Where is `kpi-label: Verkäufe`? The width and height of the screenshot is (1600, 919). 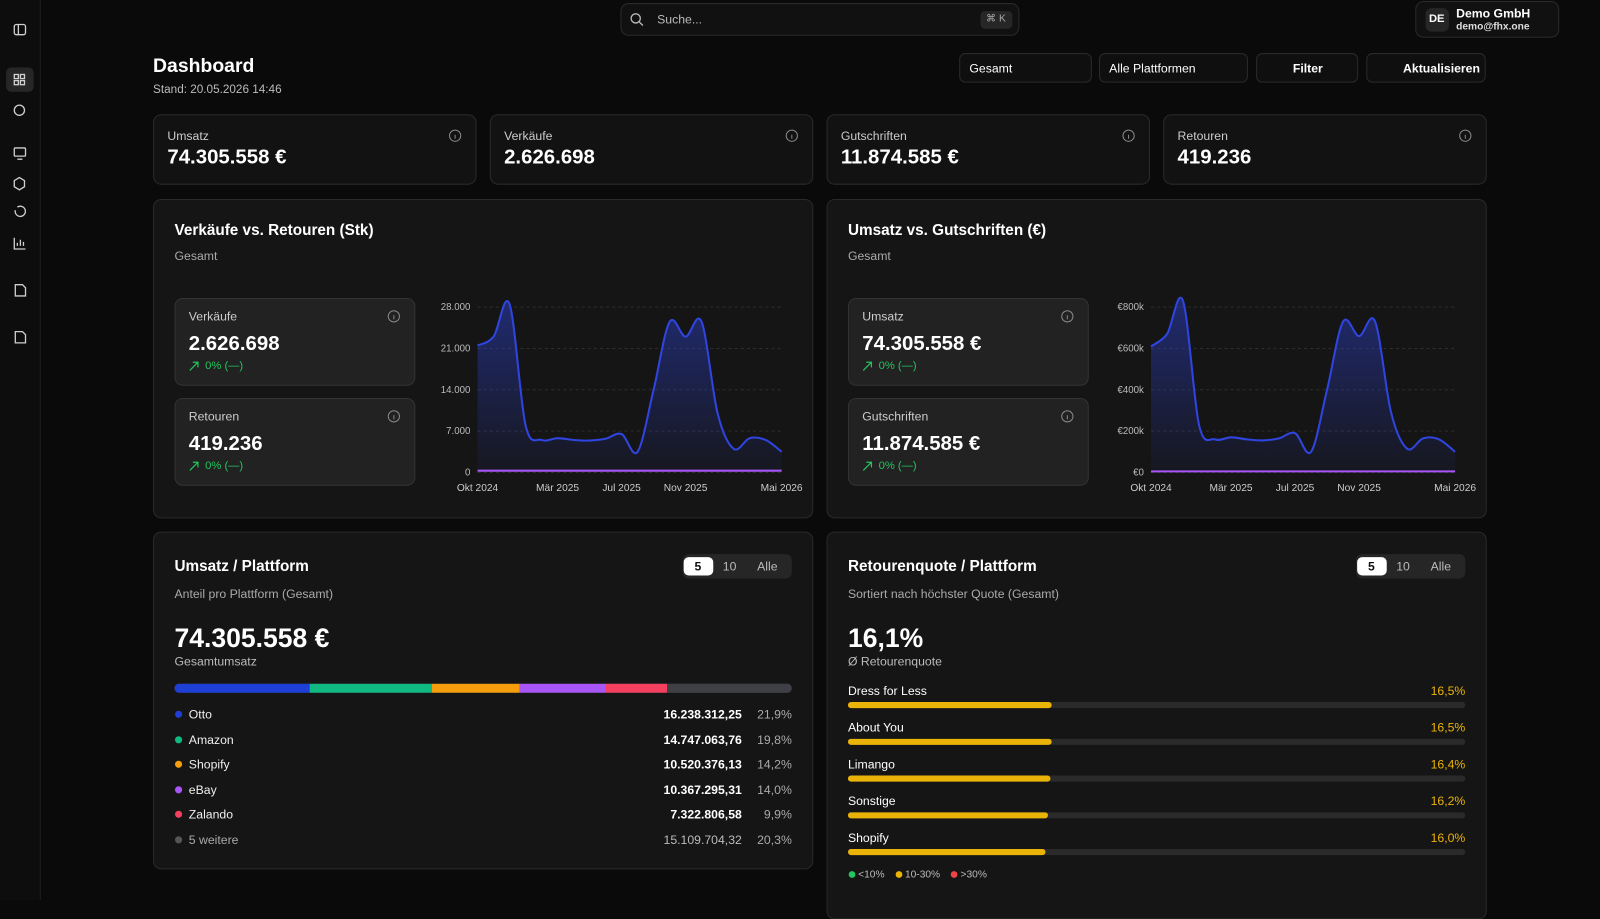
kpi-label: Verkäufe is located at coordinates (528, 135).